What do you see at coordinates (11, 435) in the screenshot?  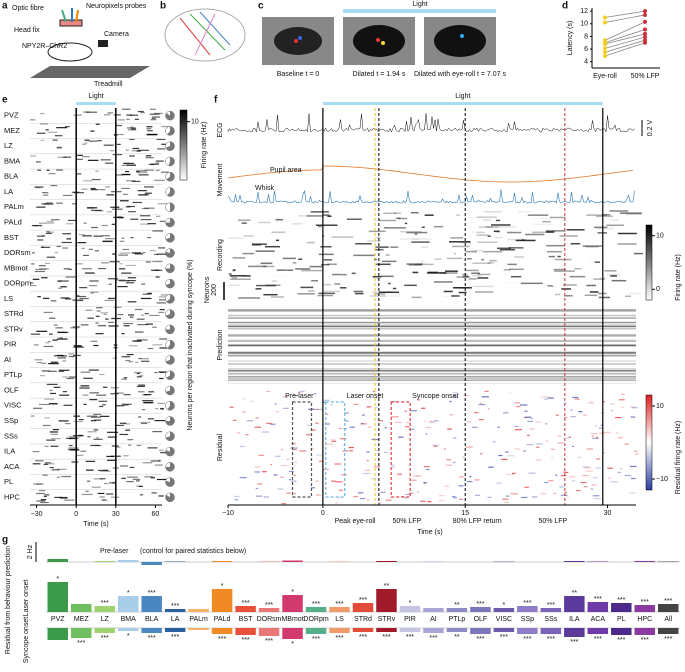 I see `region-label: SSs` at bounding box center [11, 435].